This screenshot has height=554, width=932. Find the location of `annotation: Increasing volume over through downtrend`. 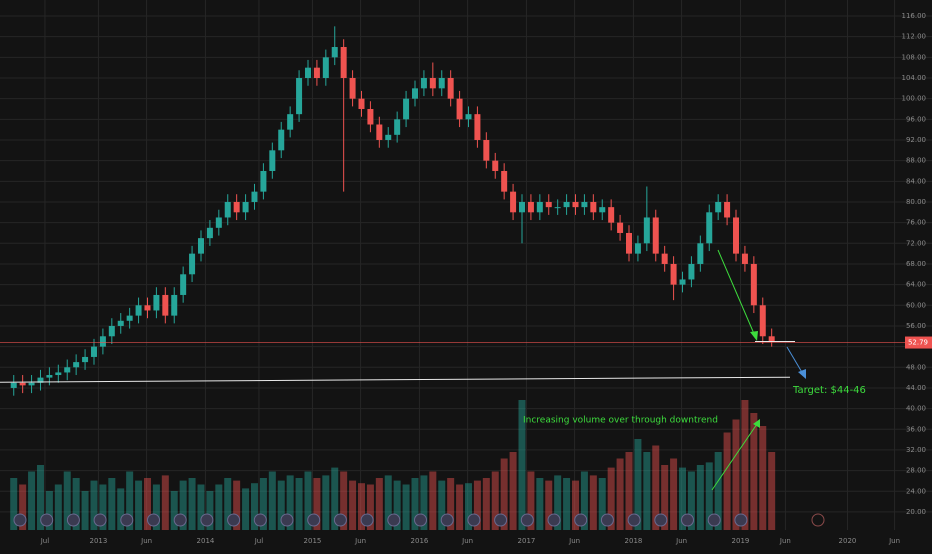

annotation: Increasing volume over through downtrend is located at coordinates (620, 421).